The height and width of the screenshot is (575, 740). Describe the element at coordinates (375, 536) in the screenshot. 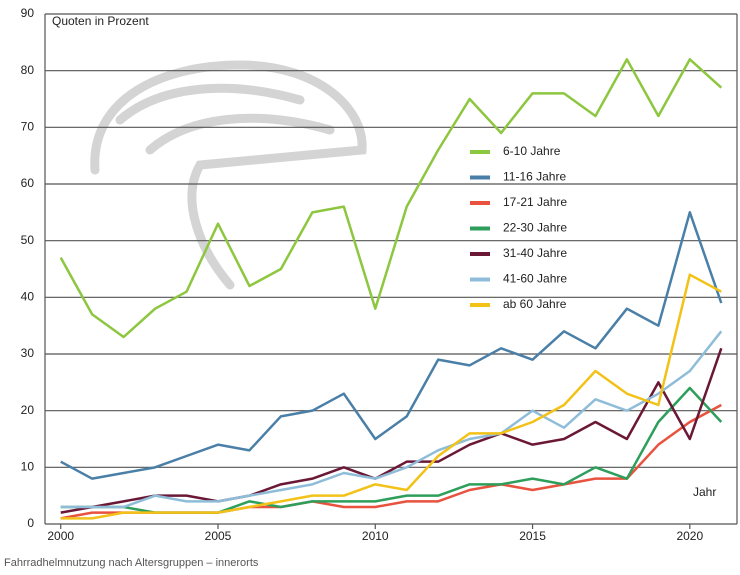

I see `x-tick-label: 2010` at that location.